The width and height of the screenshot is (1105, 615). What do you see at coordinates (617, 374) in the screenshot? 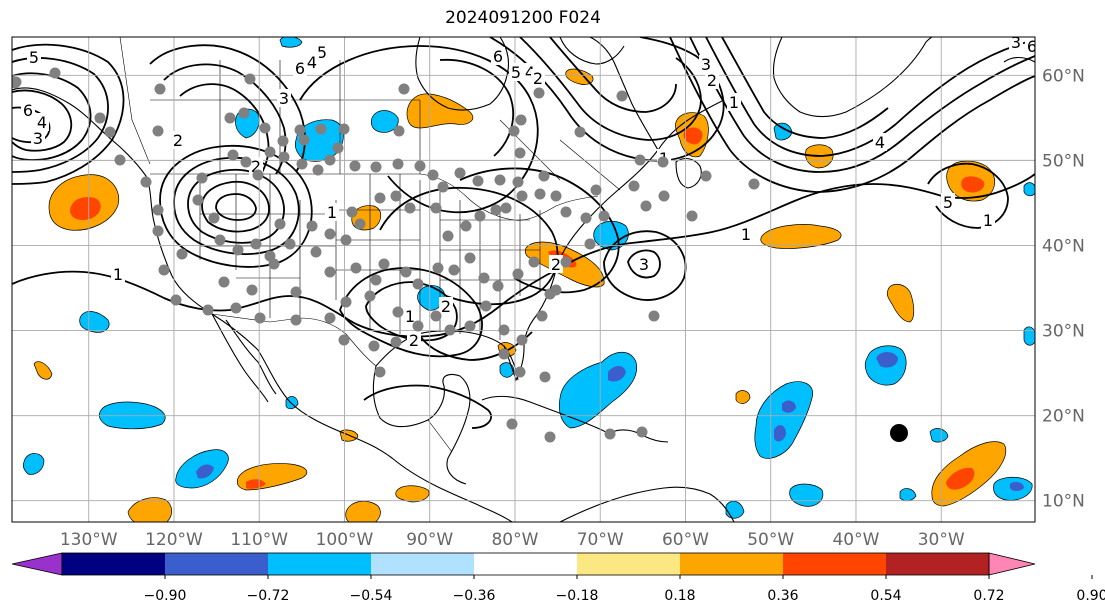
I see `fill-neg-caribbean-core` at bounding box center [617, 374].